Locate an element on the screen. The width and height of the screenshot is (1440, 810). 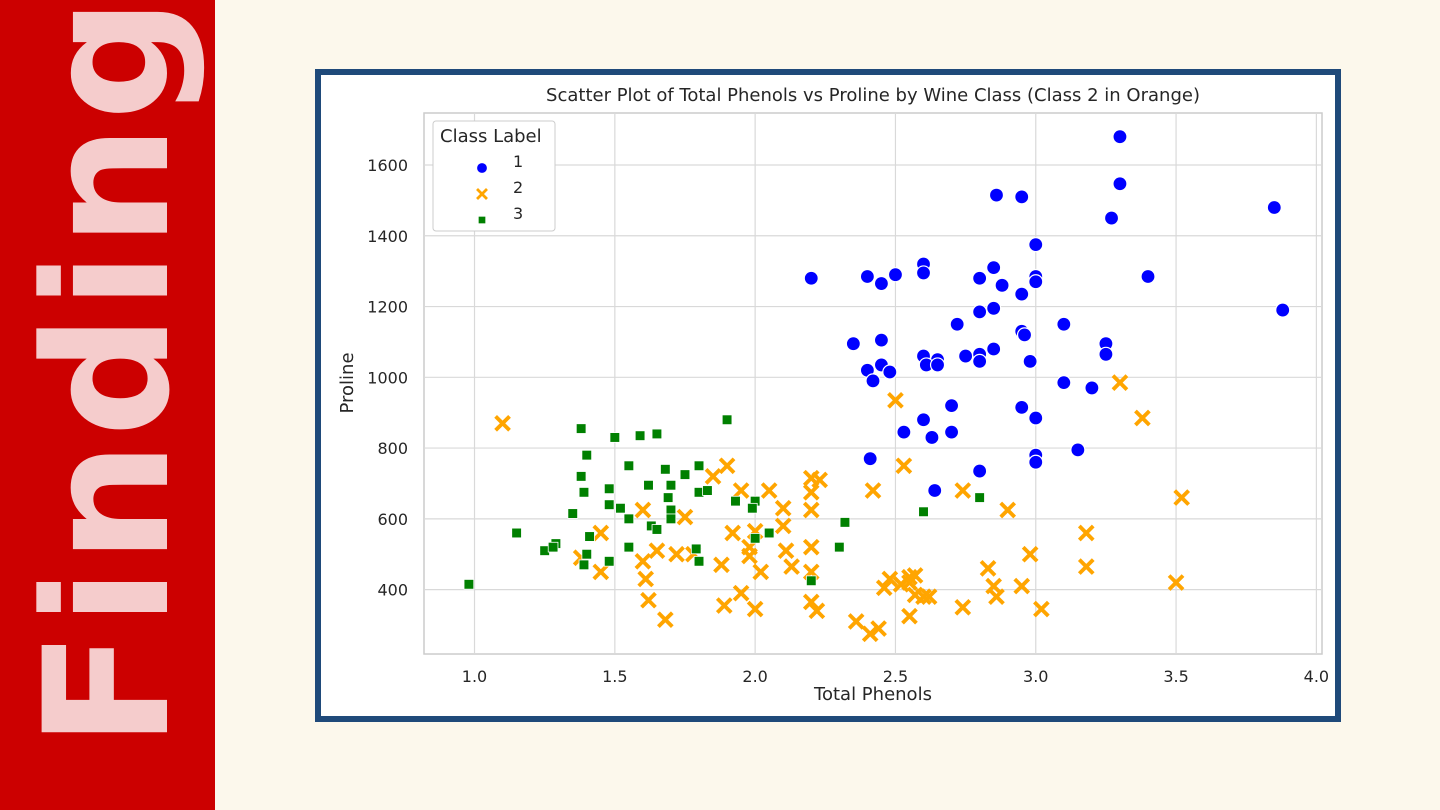
y-axis-label: Proline is located at coordinates (347, 382).